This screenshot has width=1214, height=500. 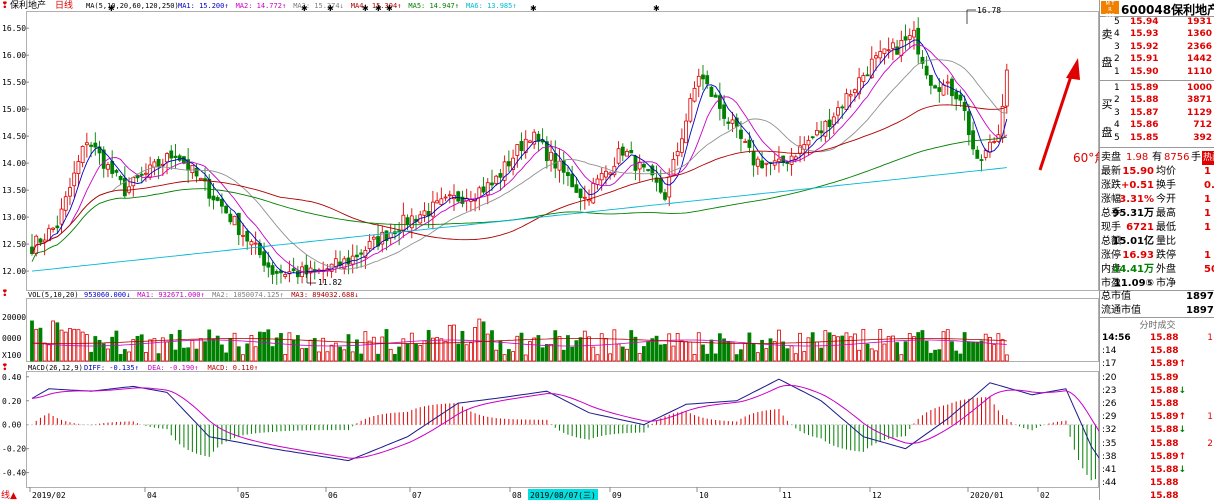 I want to click on tick-price: 15.88↓, so click(x=1168, y=430).